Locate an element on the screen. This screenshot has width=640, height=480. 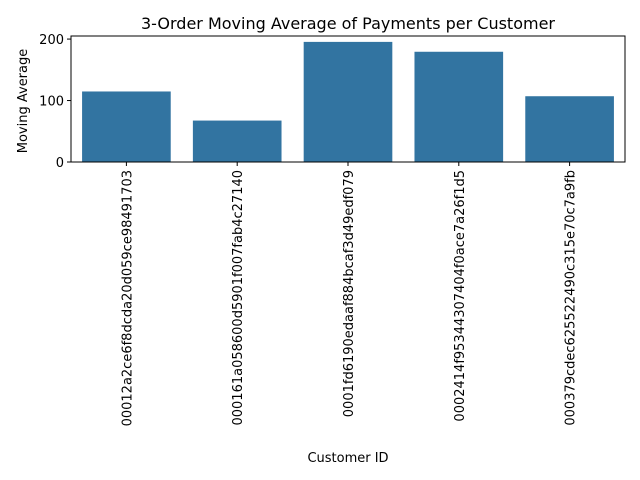
x-tick-label: 0001fd6190edaaf884bcaf3d49edf079 is located at coordinates (349, 293).